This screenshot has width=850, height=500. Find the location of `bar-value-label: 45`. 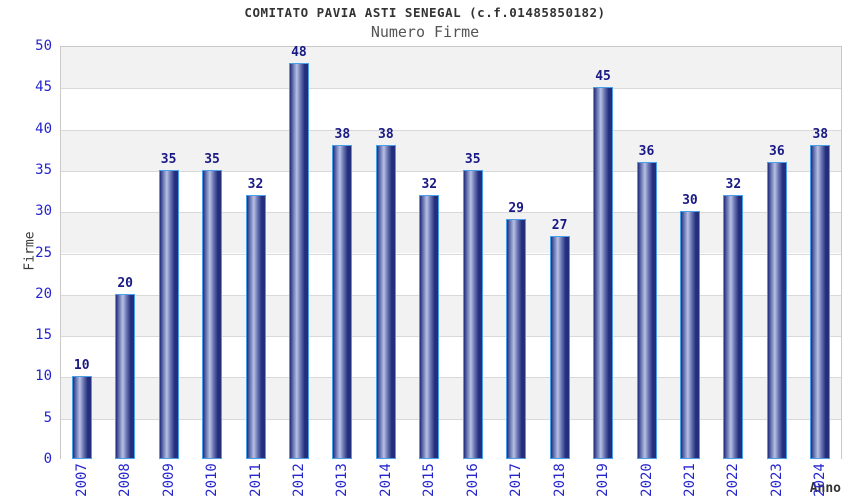

bar-value-label: 45 is located at coordinates (603, 77).